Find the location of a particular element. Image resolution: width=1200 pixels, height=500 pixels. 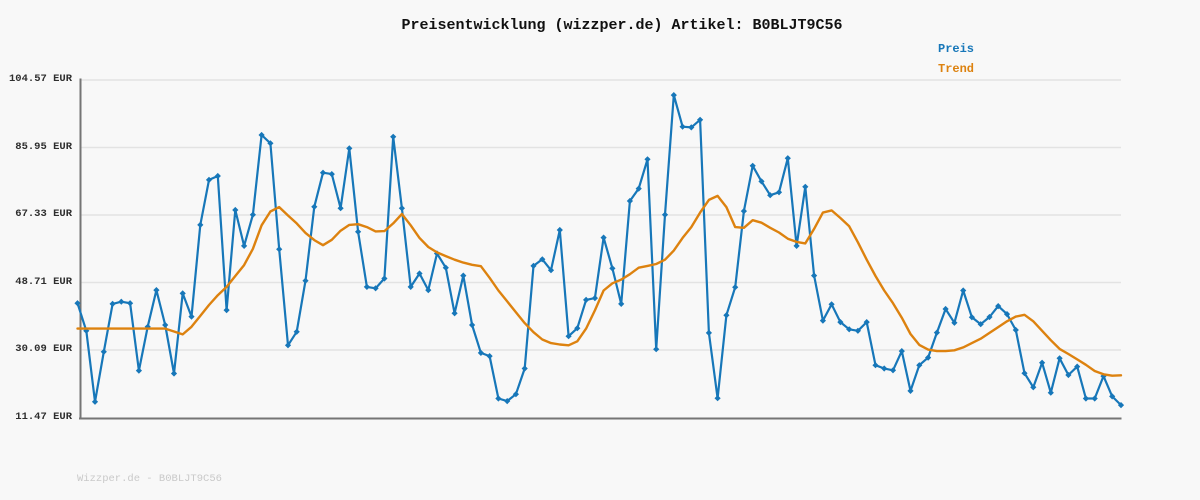

y-axis-tick-label: 11.47 EUR is located at coordinates (43, 417).